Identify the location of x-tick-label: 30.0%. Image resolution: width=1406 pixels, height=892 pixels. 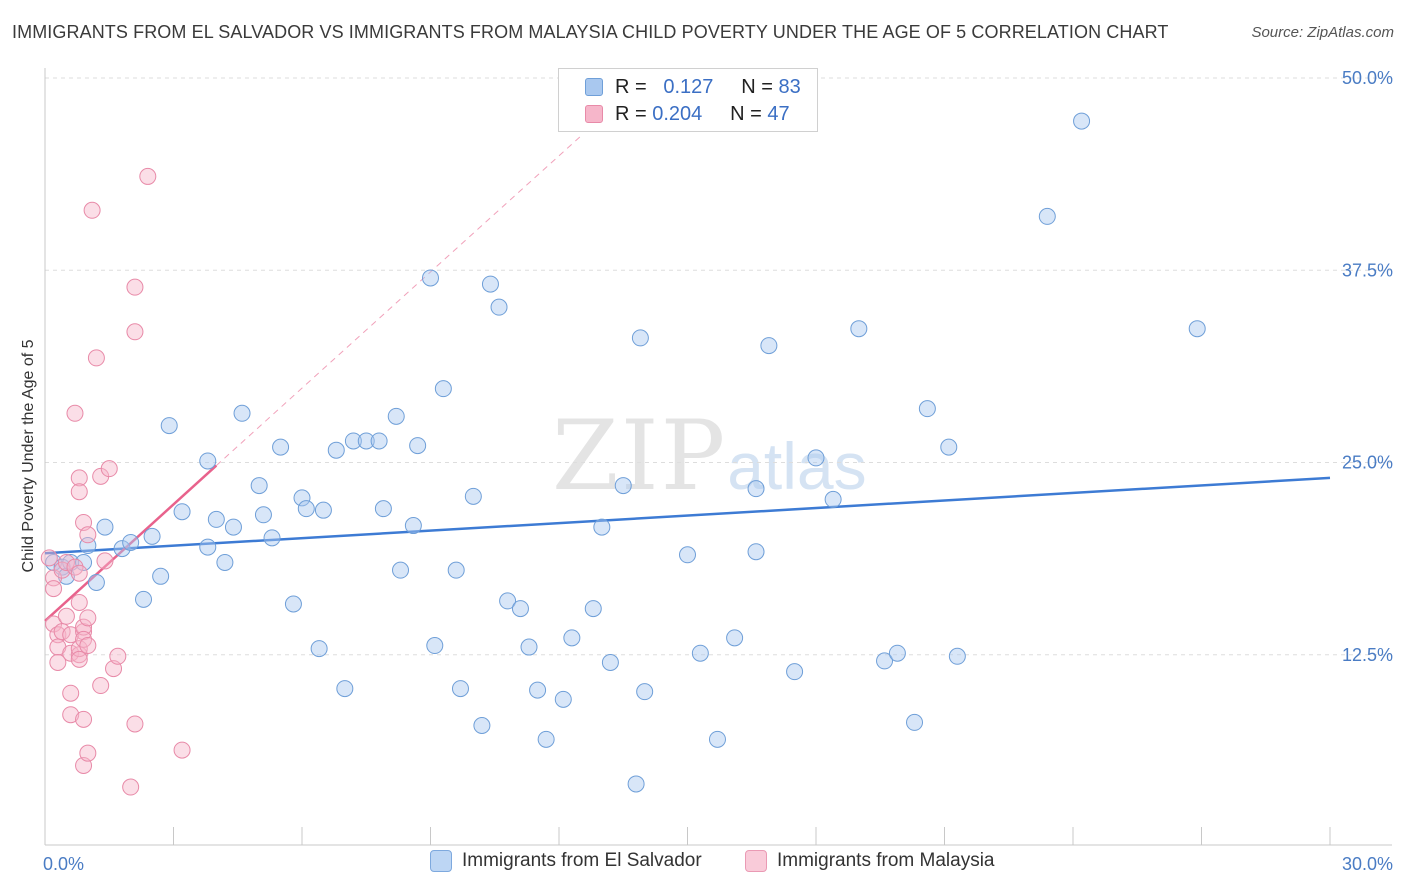
(1367, 864).